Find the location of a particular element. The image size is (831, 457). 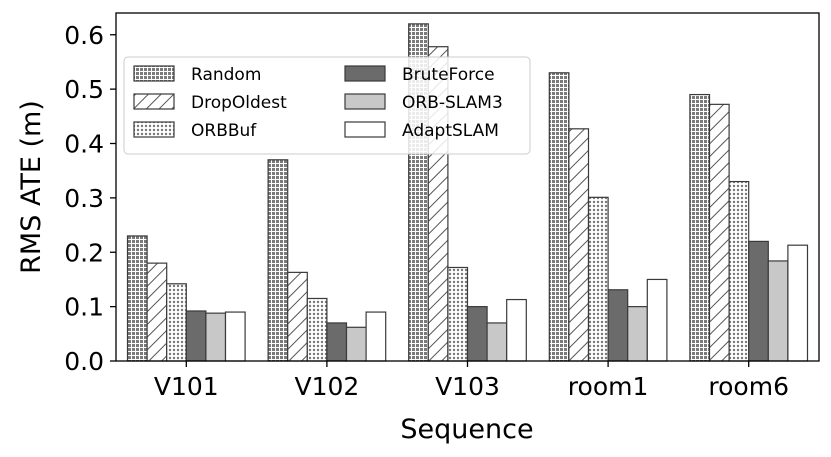

bar-orbbuf-room6 is located at coordinates (739, 271).